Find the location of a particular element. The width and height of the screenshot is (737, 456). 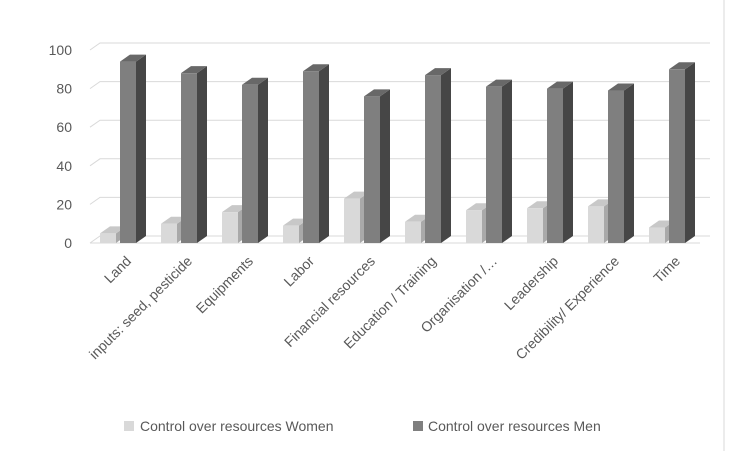

legend-swatch-women is located at coordinates (129, 426).